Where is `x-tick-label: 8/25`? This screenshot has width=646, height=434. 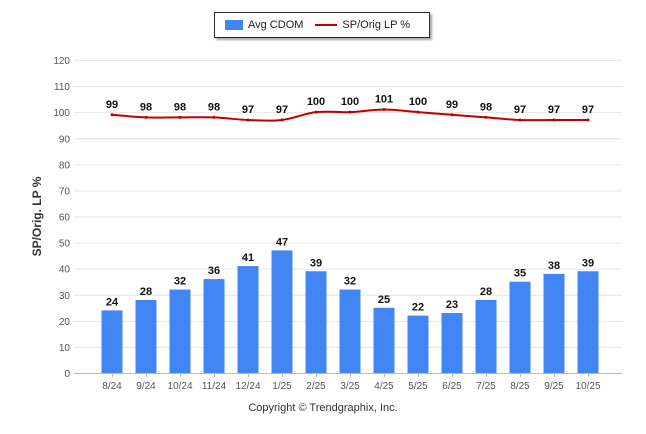
x-tick-label: 8/25 is located at coordinates (520, 386).